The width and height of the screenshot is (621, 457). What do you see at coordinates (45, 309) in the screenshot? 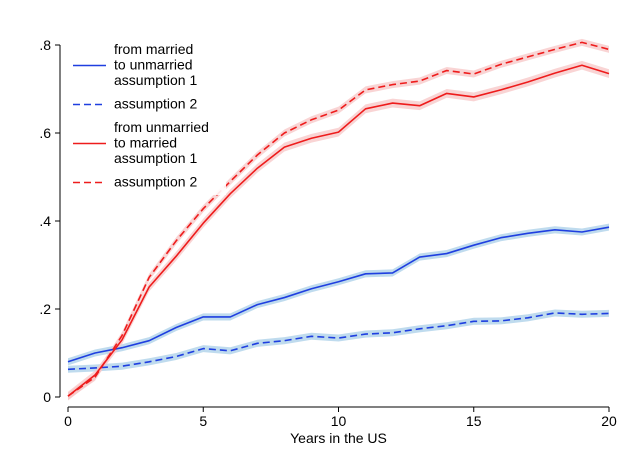
I see `y-tick-label: .2` at bounding box center [45, 309].